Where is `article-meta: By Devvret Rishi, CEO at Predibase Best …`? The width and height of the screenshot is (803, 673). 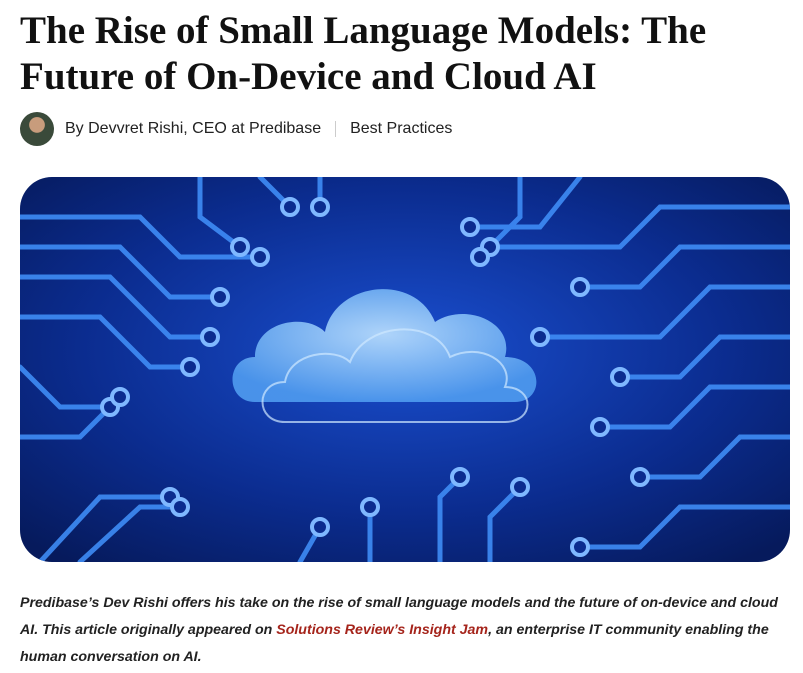 article-meta: By Devvret Rishi, CEO at Predibase Best … is located at coordinates (236, 129).